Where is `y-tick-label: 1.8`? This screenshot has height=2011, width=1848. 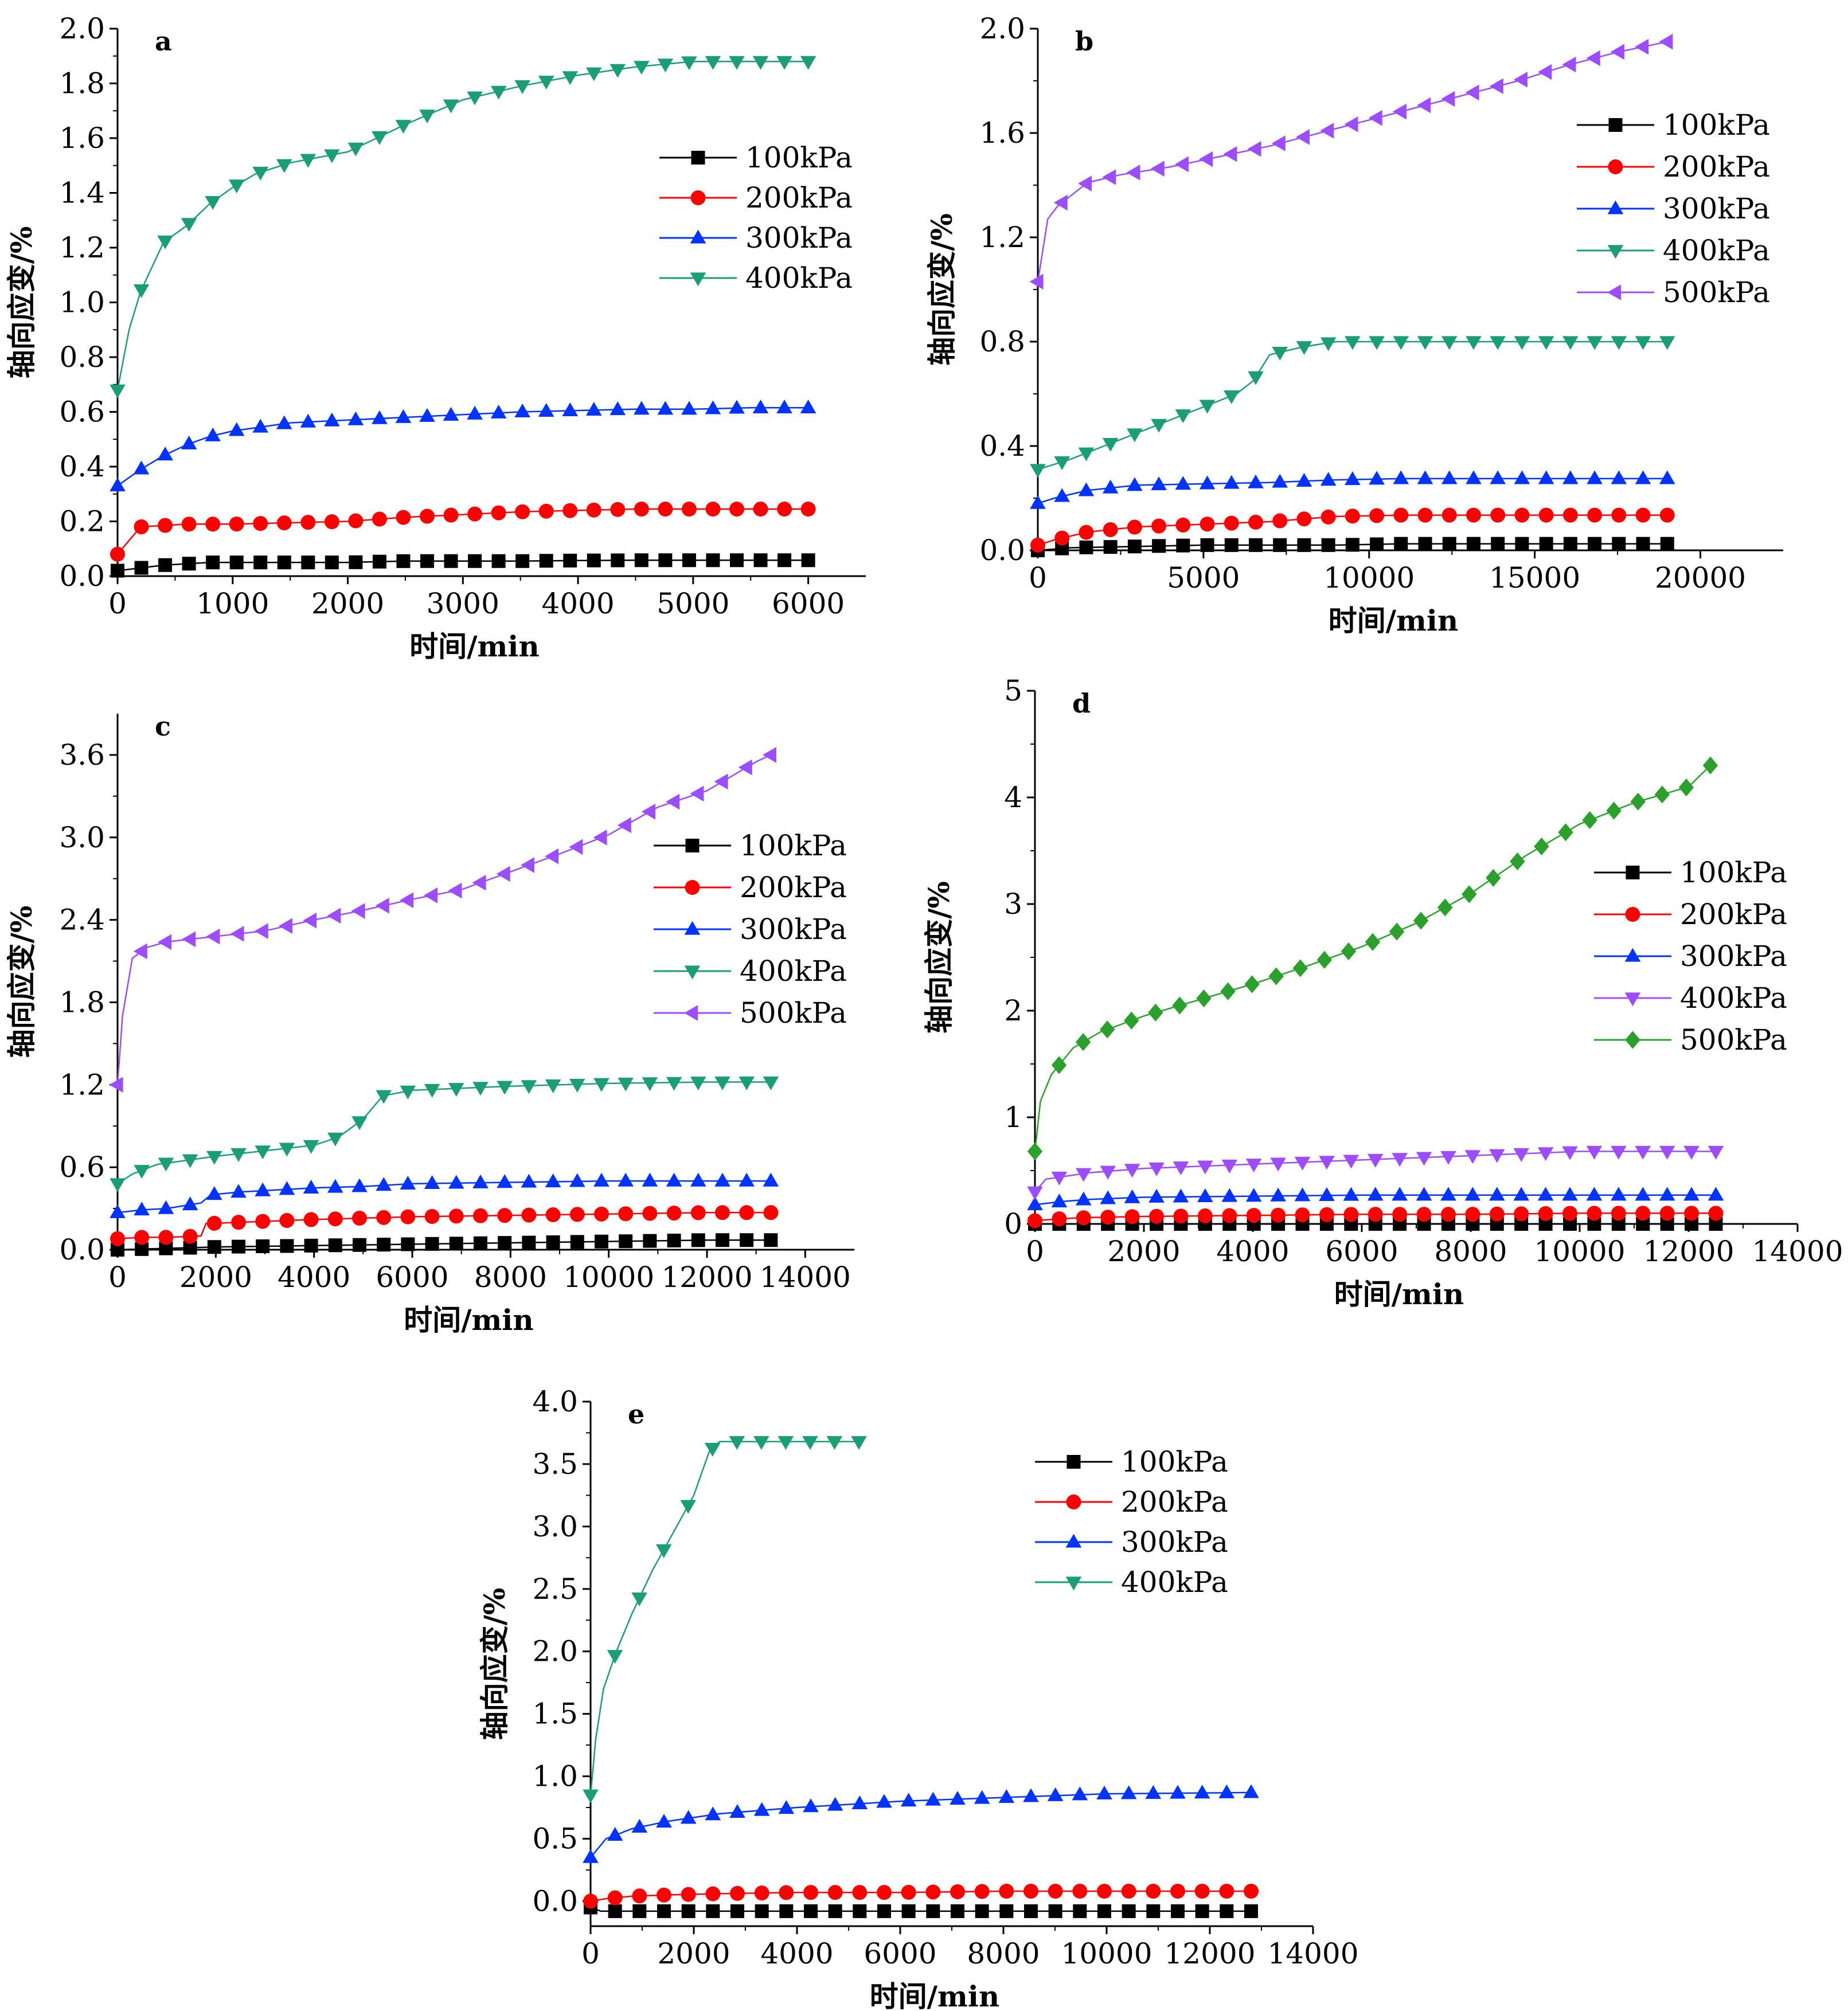
y-tick-label: 1.8 is located at coordinates (82, 83).